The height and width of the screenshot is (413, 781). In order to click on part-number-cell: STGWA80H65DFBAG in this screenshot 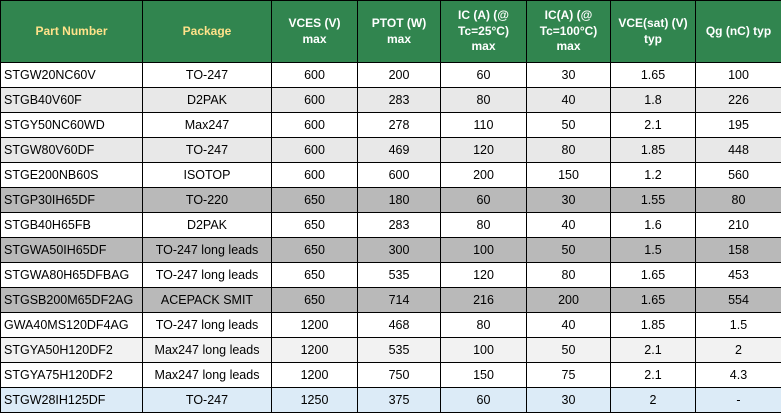, I will do `click(72, 275)`.